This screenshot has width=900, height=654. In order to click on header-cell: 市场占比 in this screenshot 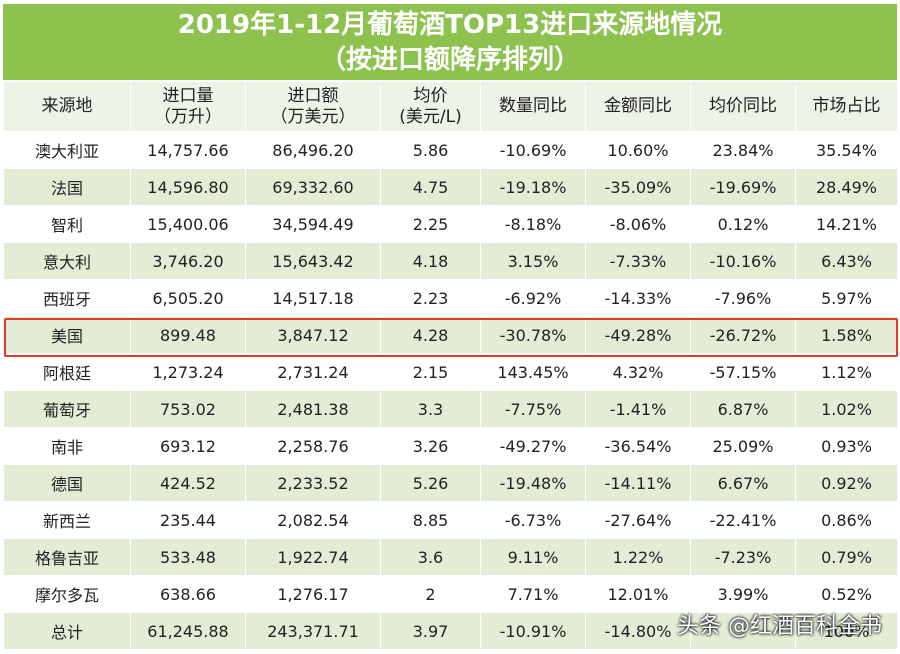, I will do `click(846, 106)`.